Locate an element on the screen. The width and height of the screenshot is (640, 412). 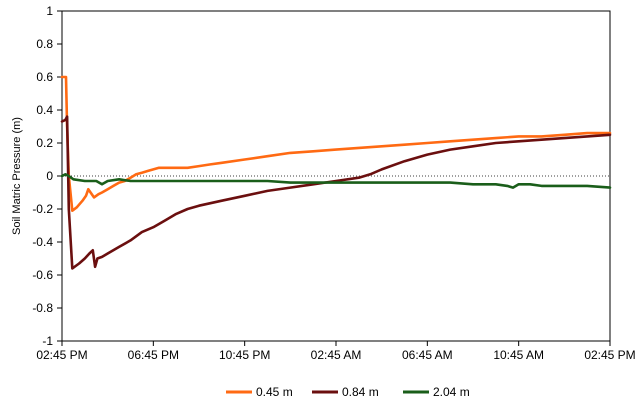
y-axis-title: Soil Matric Pressure (m) is located at coordinates (17, 176).